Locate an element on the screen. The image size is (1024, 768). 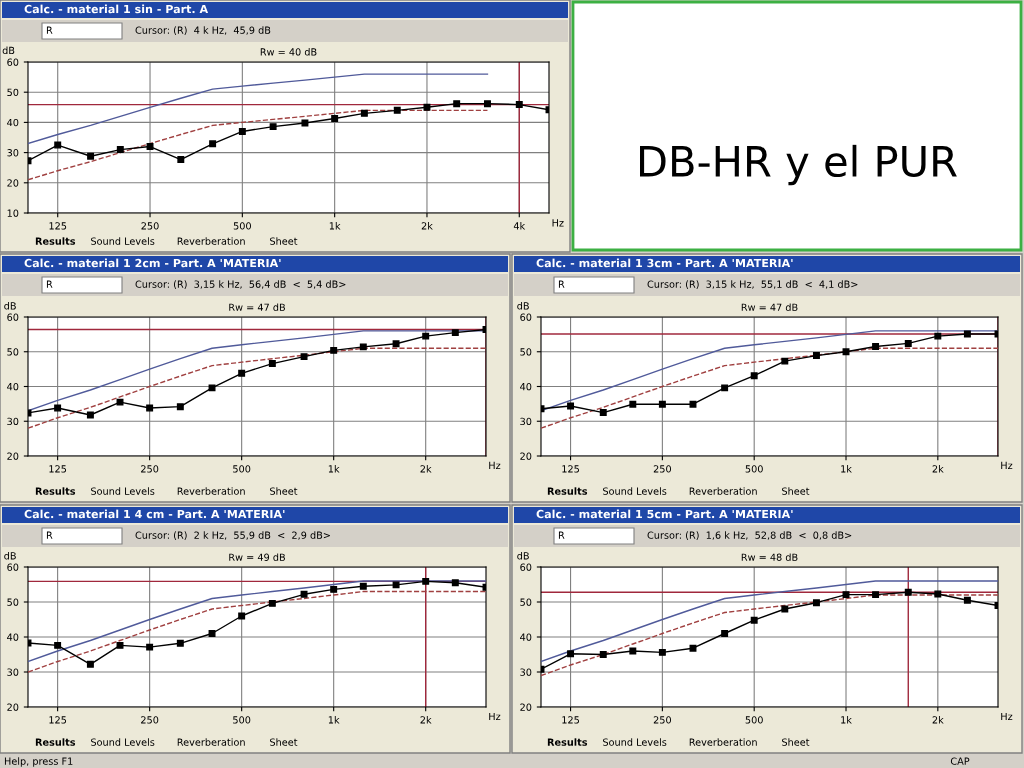
chart-subtitle: Cursor: (R) 4 k Hz, 45,9 dB is located at coordinates (203, 30).